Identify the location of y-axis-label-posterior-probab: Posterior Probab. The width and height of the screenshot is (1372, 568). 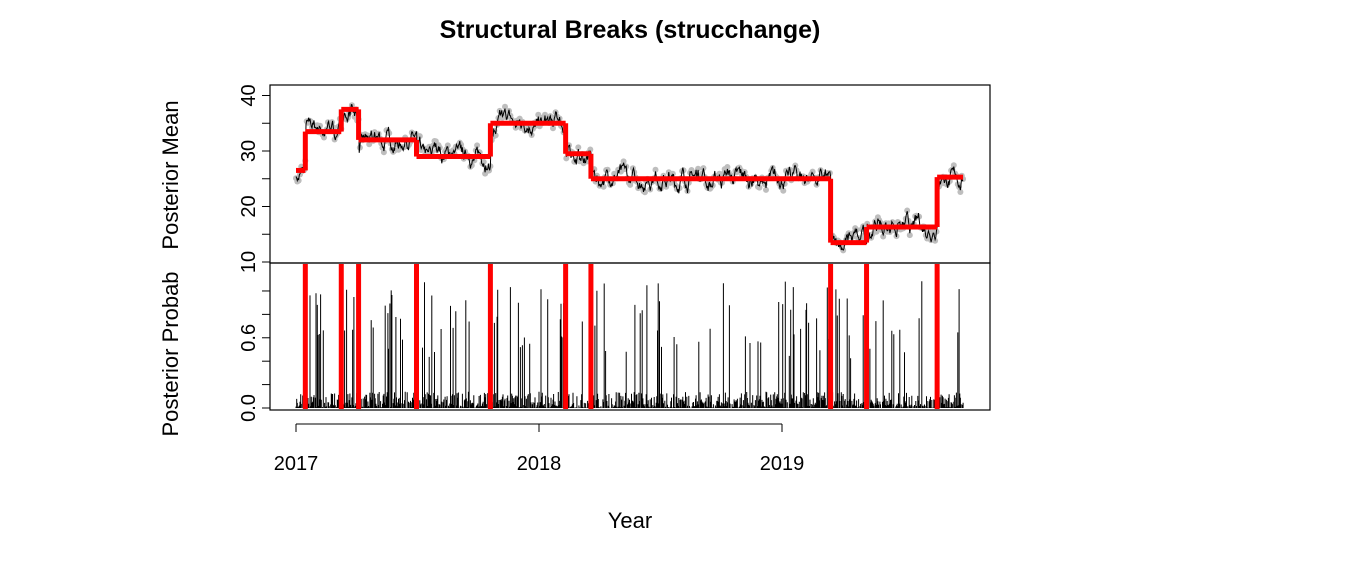
(170, 353).